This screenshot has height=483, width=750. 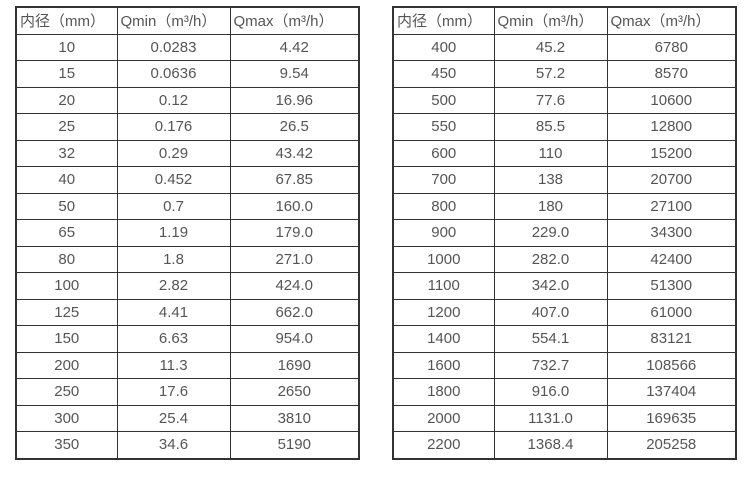 I want to click on table-cell: 40, so click(x=66, y=180).